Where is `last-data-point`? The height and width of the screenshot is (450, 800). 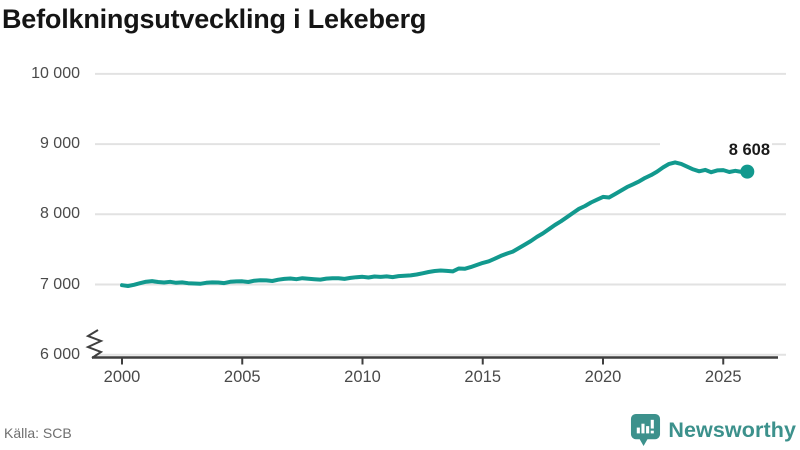 last-data-point is located at coordinates (747, 171).